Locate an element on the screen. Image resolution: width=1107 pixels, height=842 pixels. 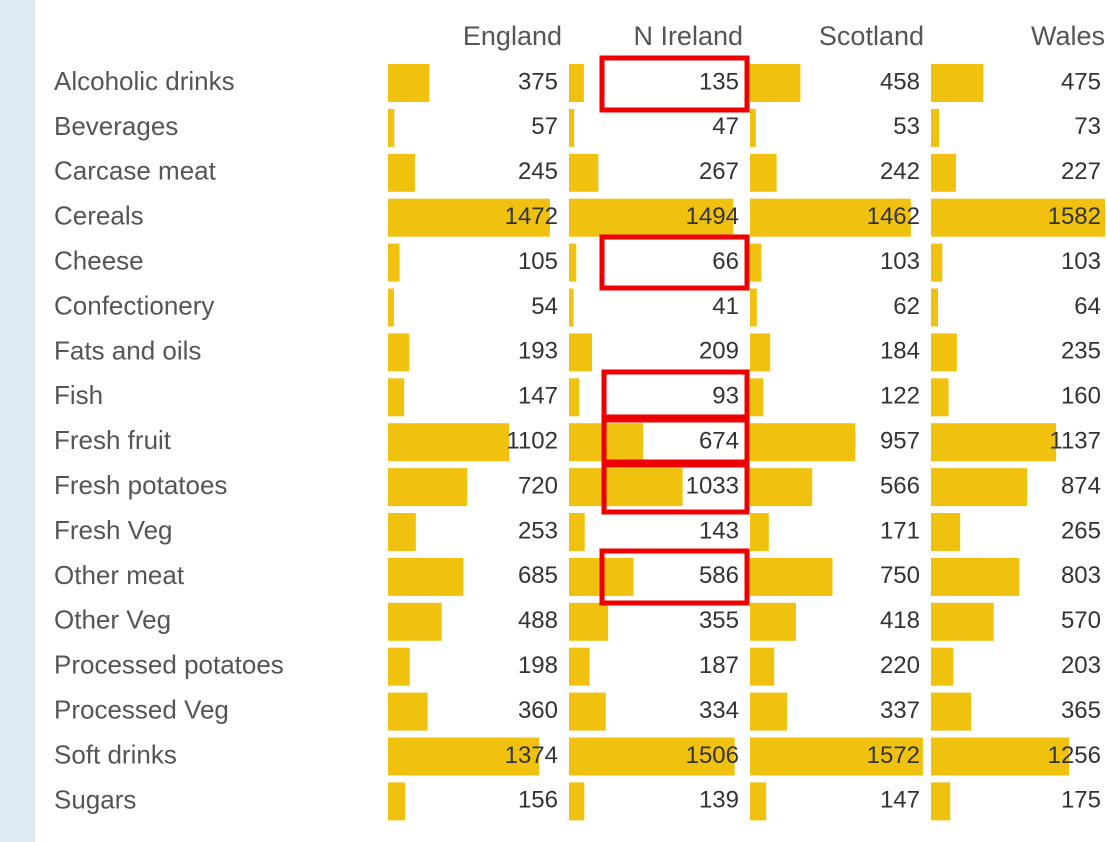
cell-value: 220 is located at coordinates (900, 665).